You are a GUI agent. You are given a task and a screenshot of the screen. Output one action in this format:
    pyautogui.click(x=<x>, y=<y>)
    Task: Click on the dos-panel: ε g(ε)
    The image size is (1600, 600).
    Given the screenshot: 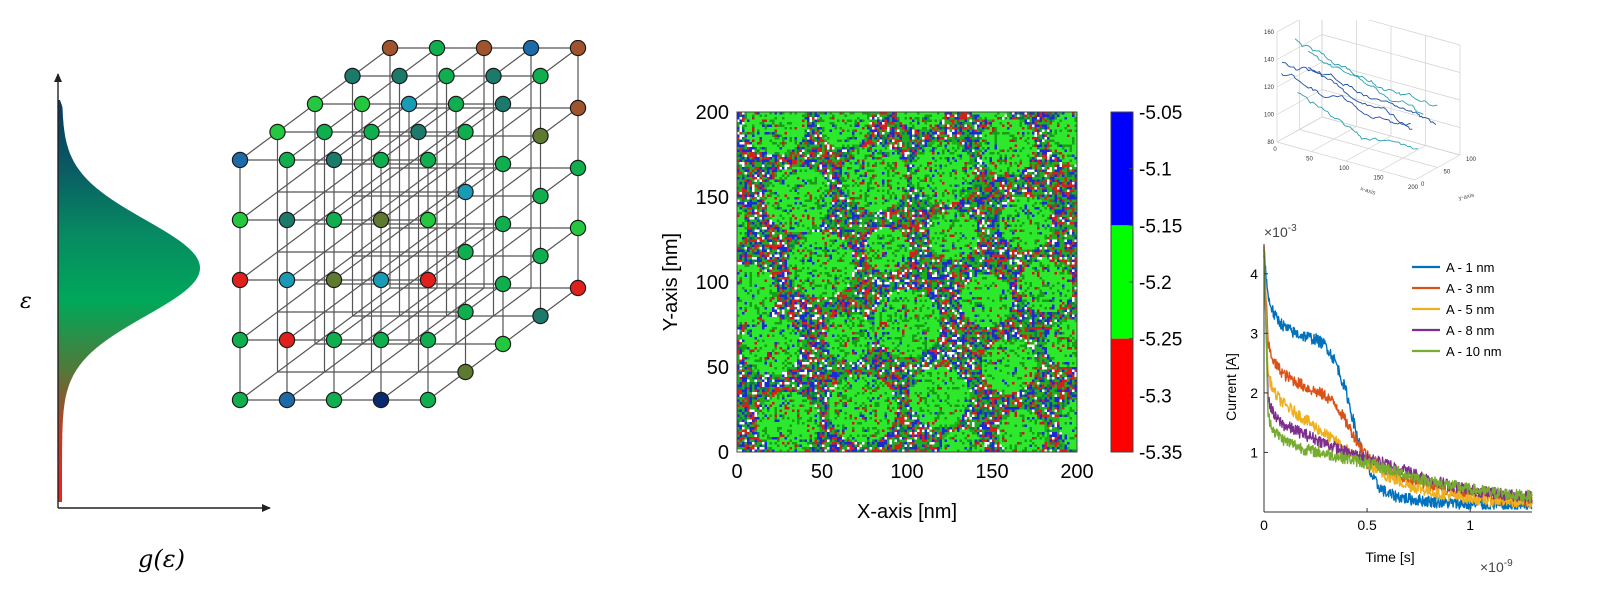 What is the action you would take?
    pyautogui.click(x=145, y=323)
    